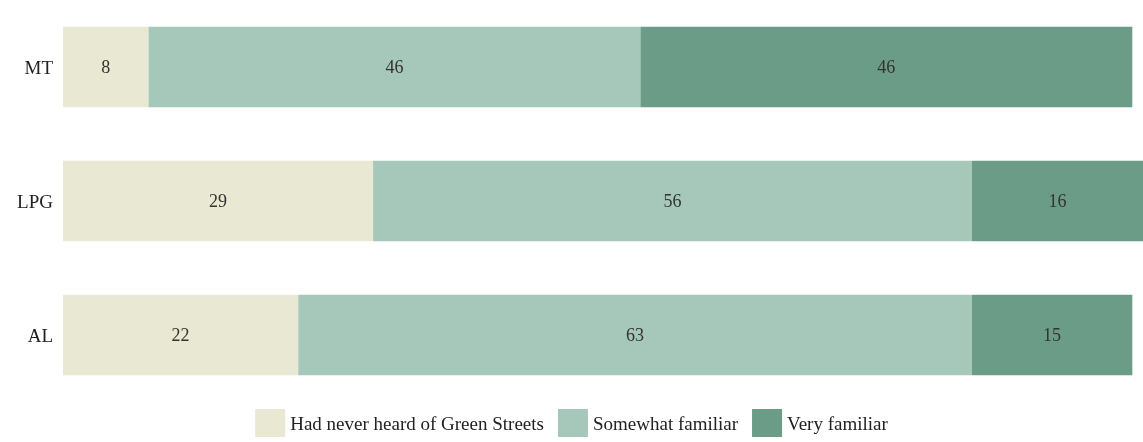  What do you see at coordinates (39, 67) in the screenshot?
I see `y-tick-label: MT` at bounding box center [39, 67].